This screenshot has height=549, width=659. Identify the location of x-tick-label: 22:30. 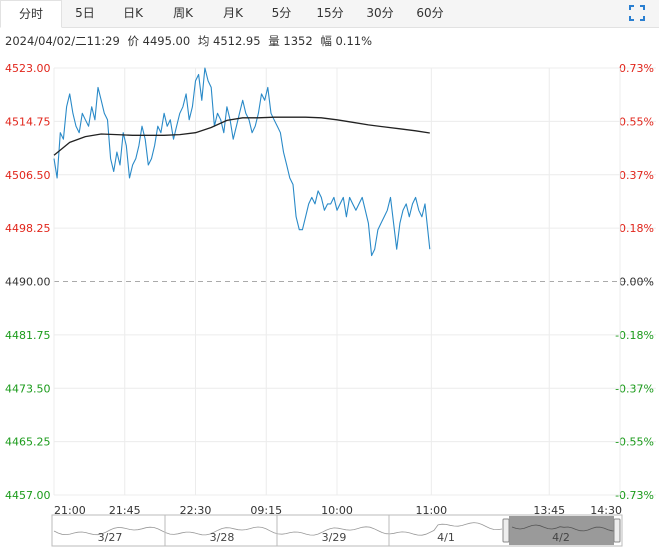
(196, 510).